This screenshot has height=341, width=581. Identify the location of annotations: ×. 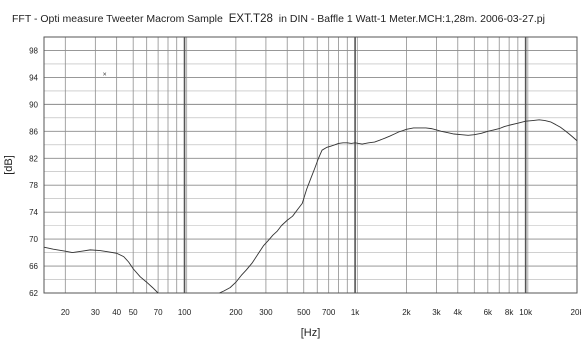
(105, 74).